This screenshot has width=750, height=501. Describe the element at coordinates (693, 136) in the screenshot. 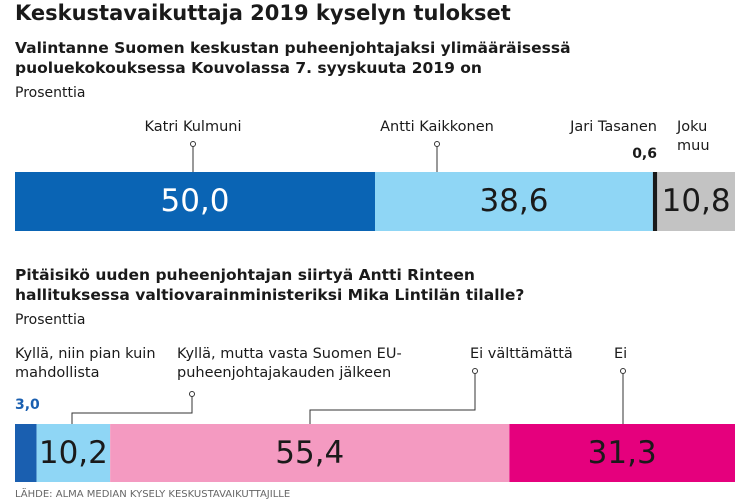

I see `category-label: Joku muu` at that location.